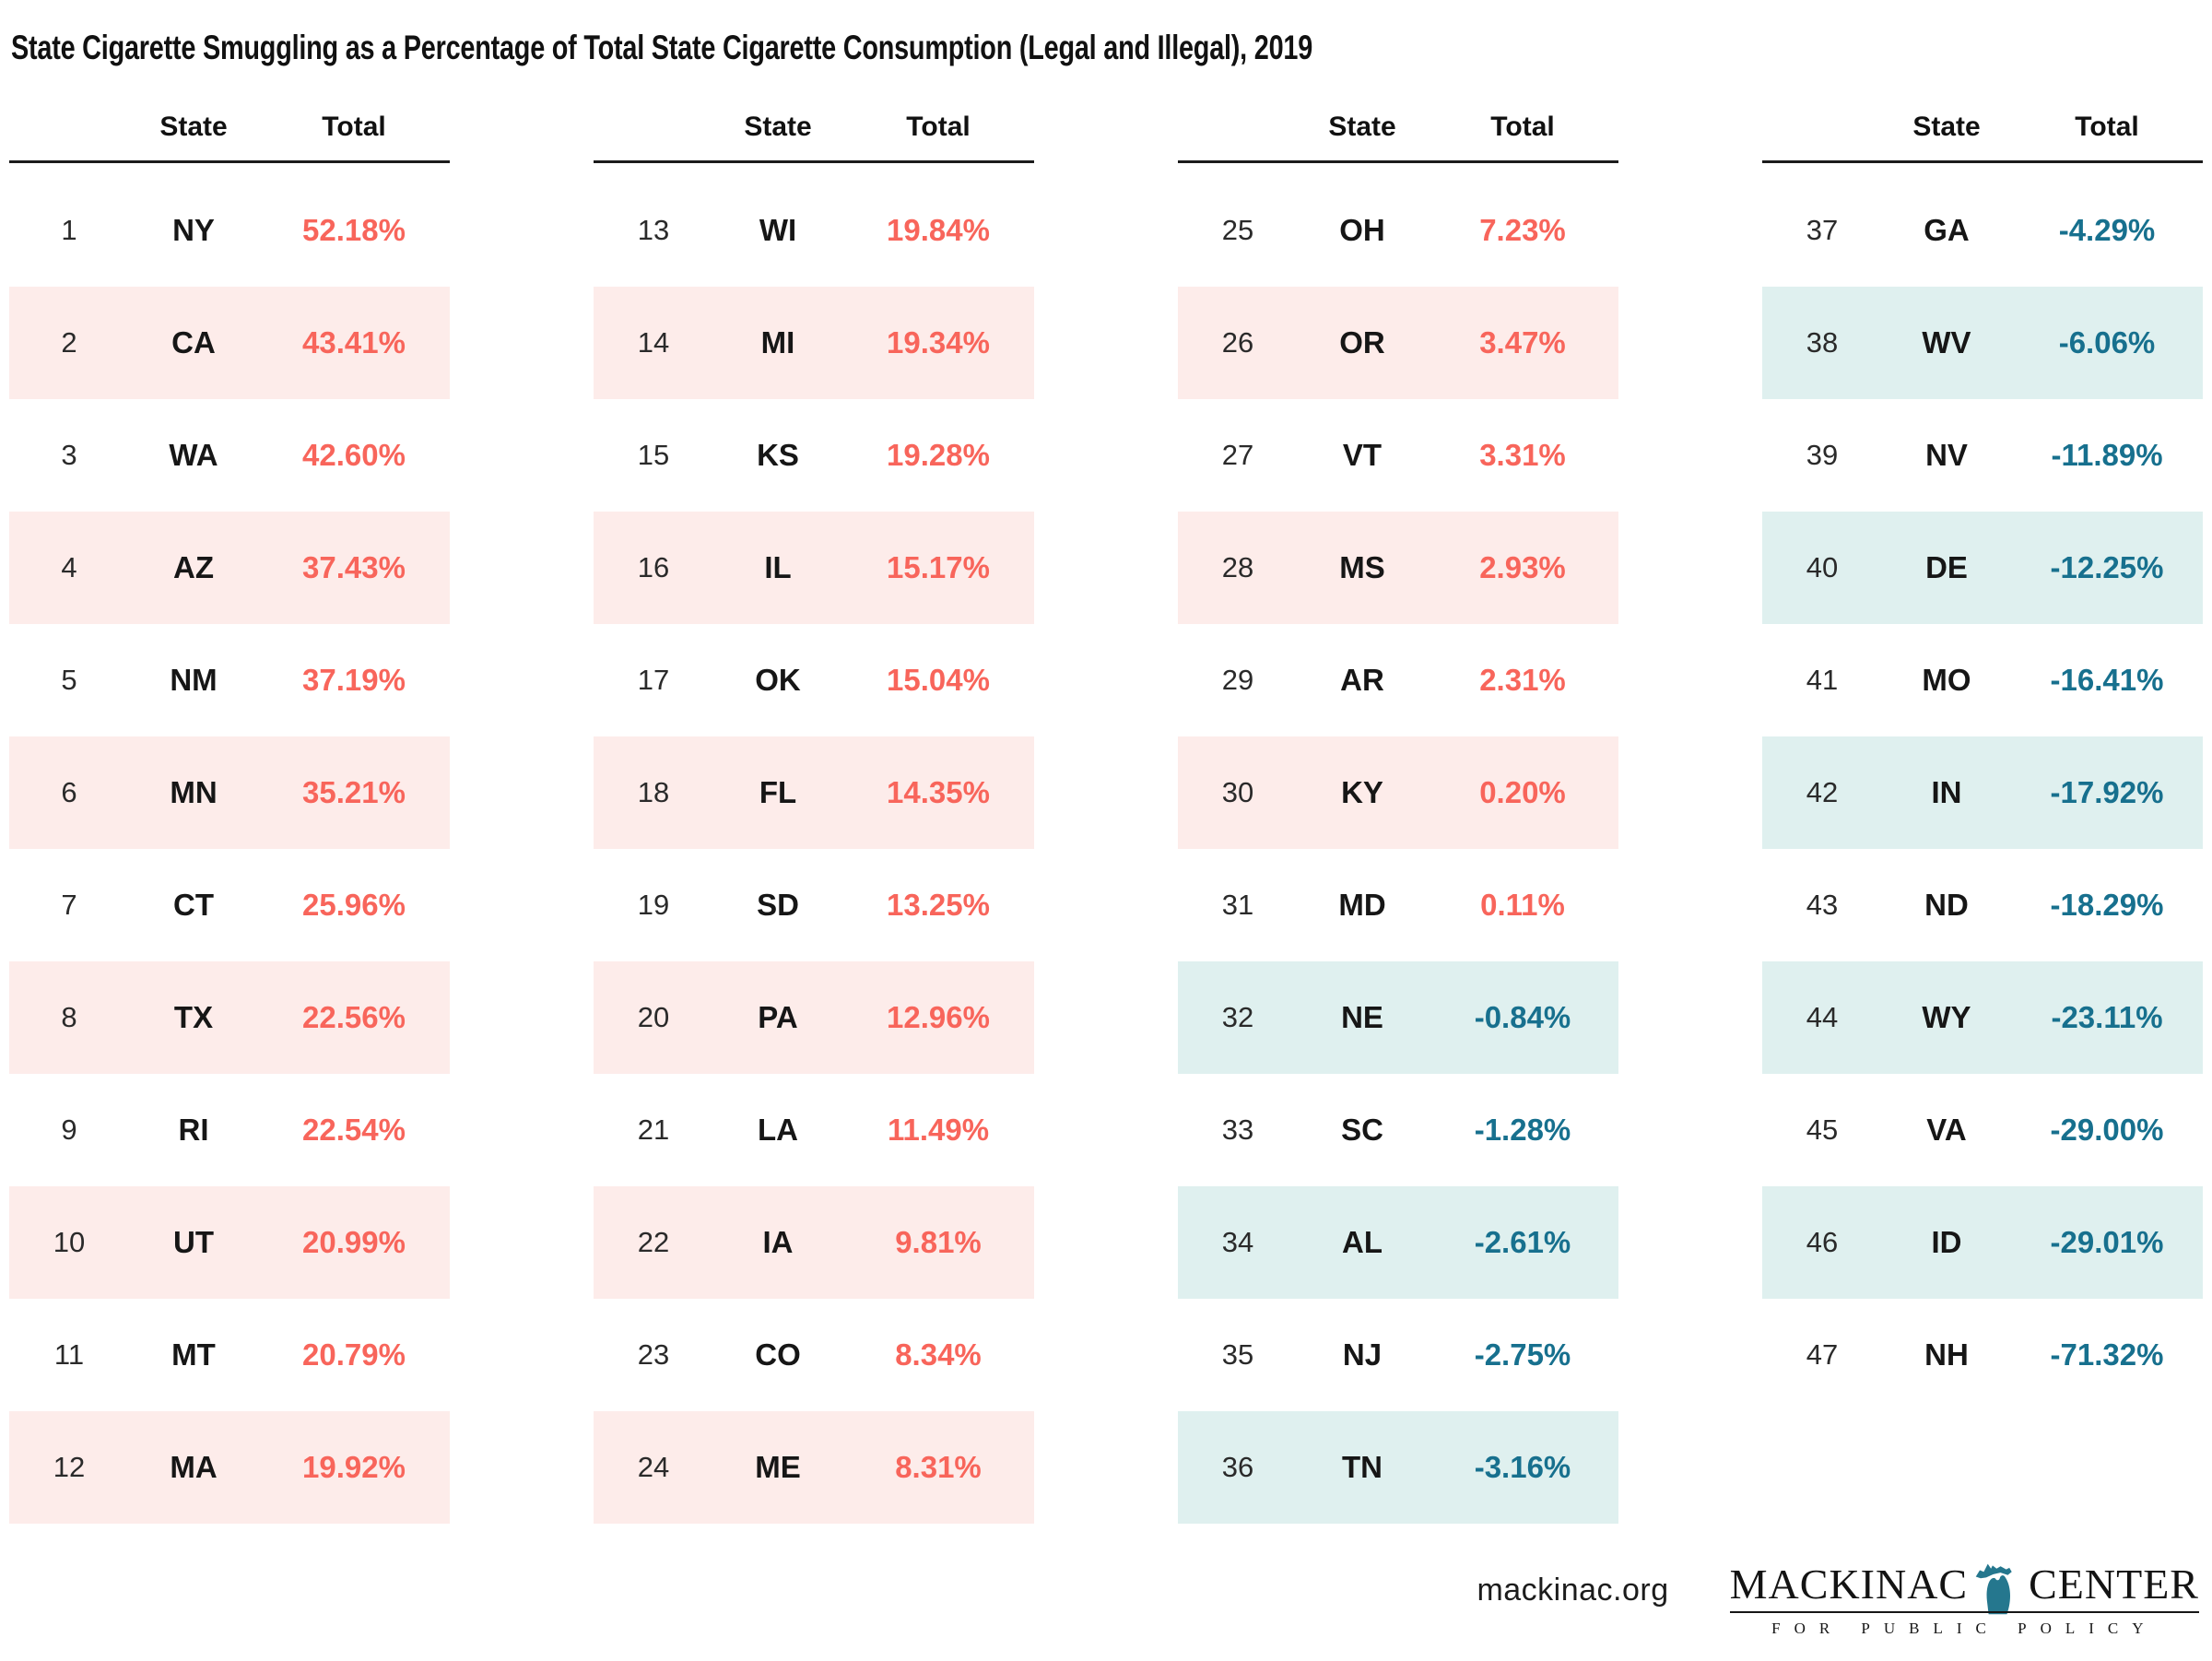 The height and width of the screenshot is (1661, 2212). I want to click on website-url: mackinac.org, so click(1573, 1590).